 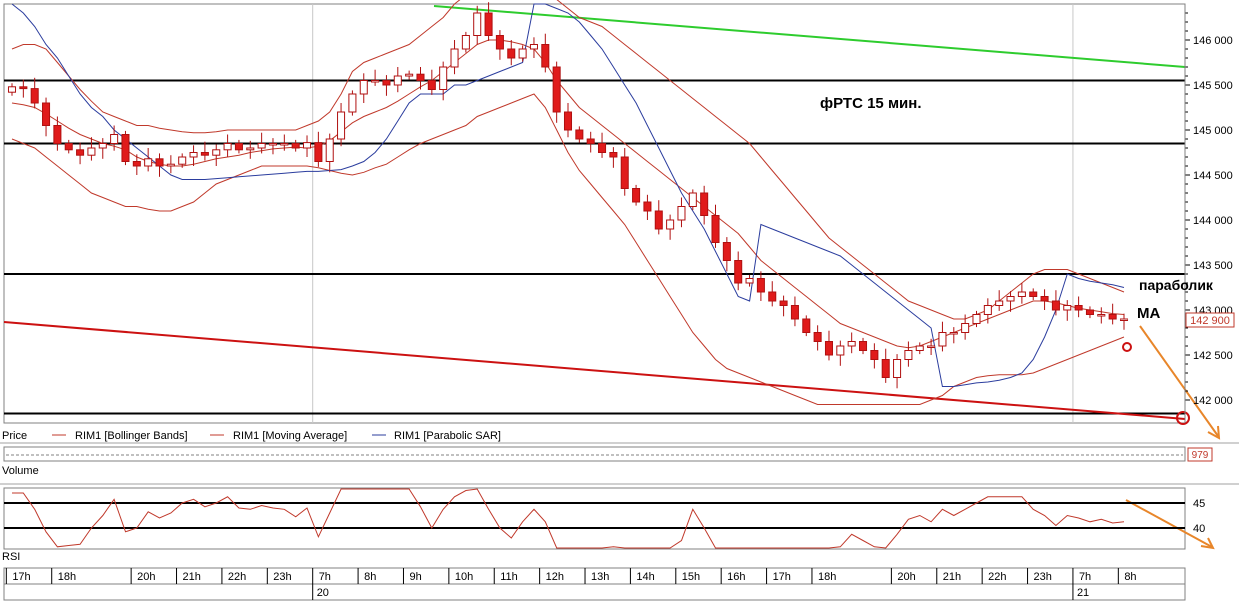 What do you see at coordinates (906, 577) in the screenshot?
I see `time-tick-label: 20h` at bounding box center [906, 577].